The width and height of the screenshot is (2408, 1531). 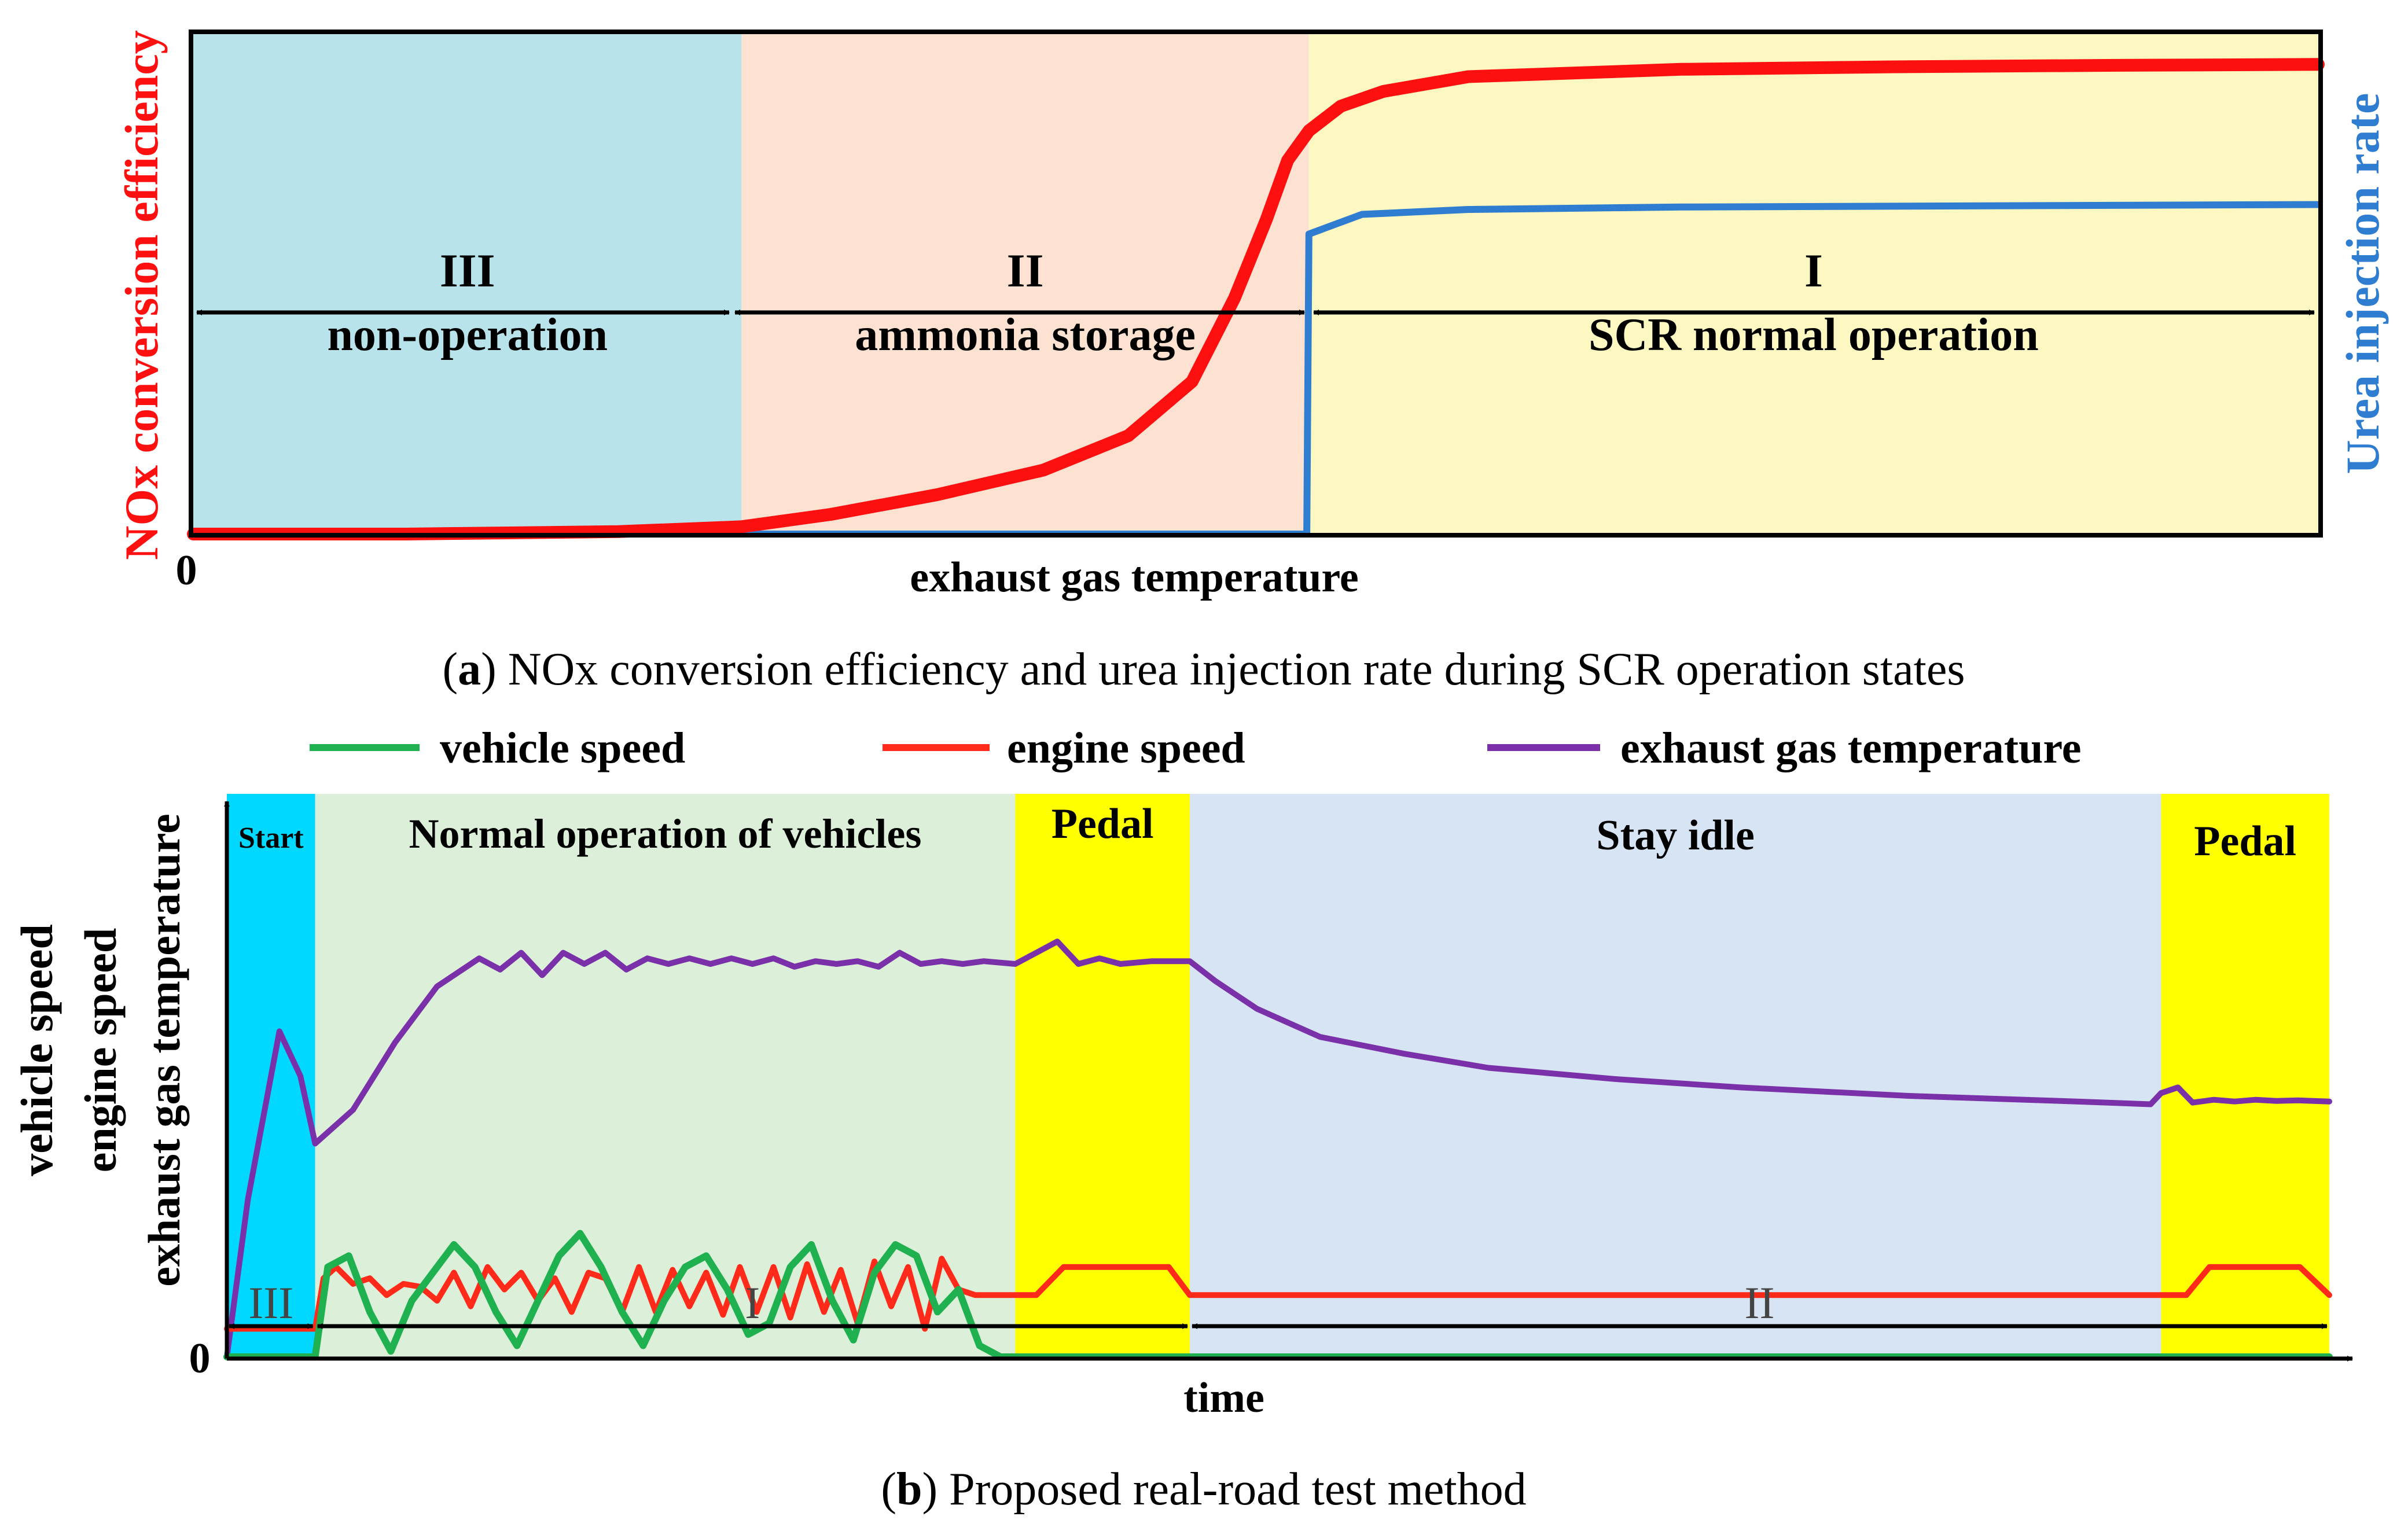 I want to click on panel-b-caption: (b) Proposed real-road test method, so click(x=1203, y=1489).